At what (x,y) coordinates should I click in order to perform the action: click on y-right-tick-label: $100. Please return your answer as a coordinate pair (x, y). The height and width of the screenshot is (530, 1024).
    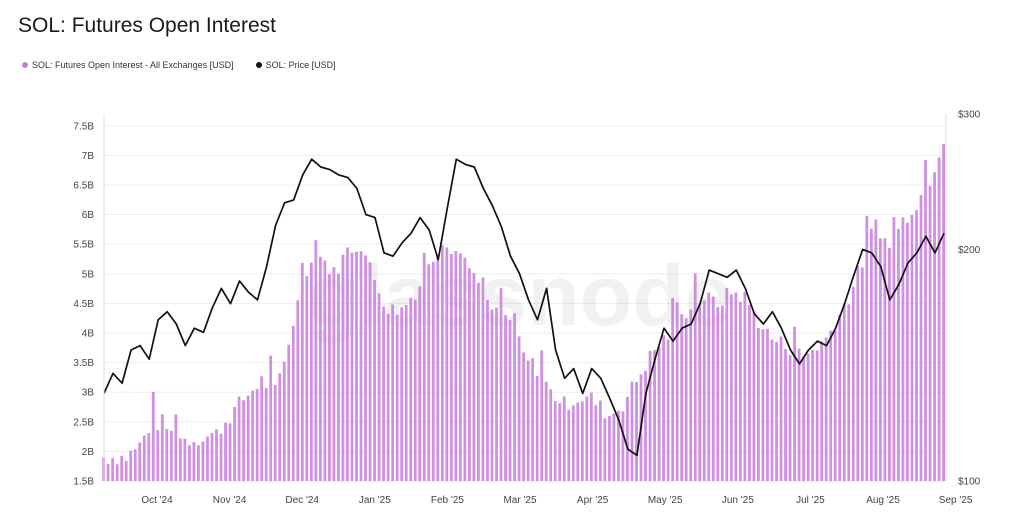
    Looking at the image, I should click on (969, 482).